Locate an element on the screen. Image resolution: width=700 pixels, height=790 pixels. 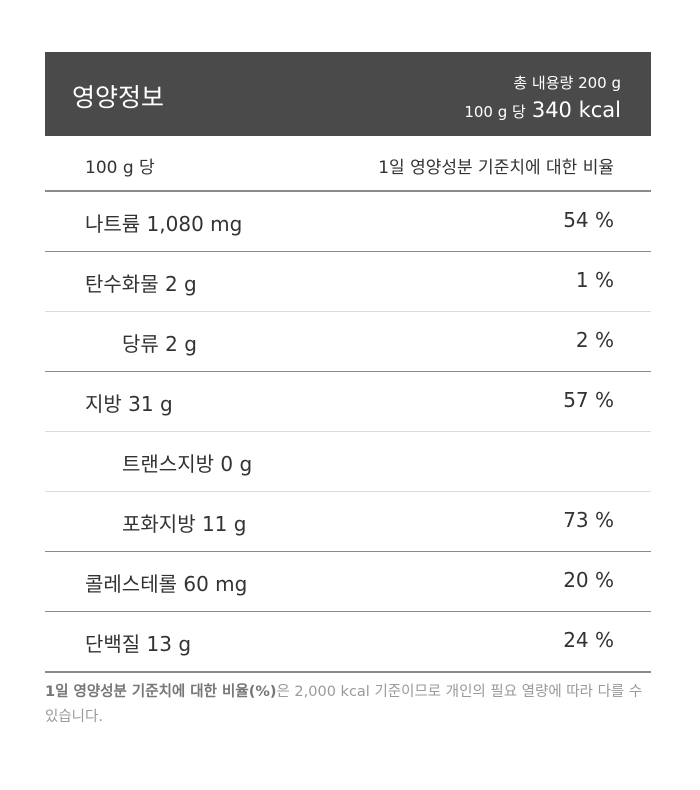
nutrient-percent: 54 % is located at coordinates (588, 220).